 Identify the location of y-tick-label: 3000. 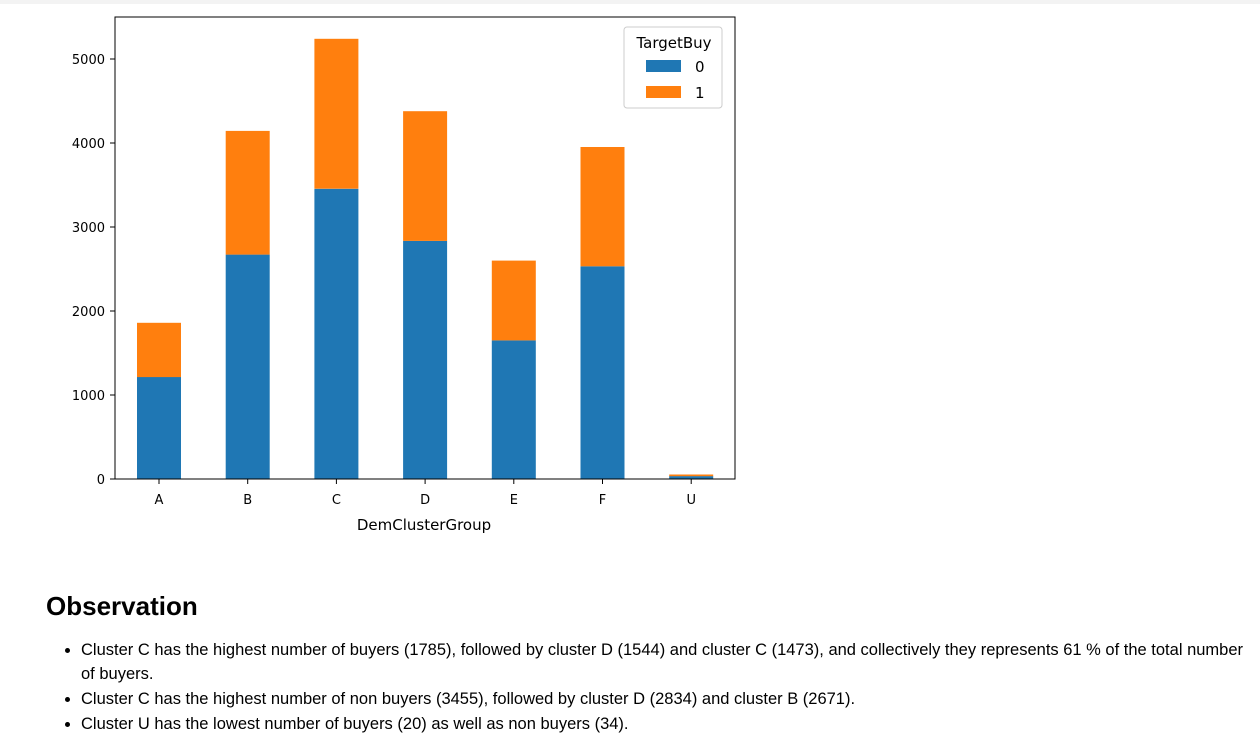
(88, 228).